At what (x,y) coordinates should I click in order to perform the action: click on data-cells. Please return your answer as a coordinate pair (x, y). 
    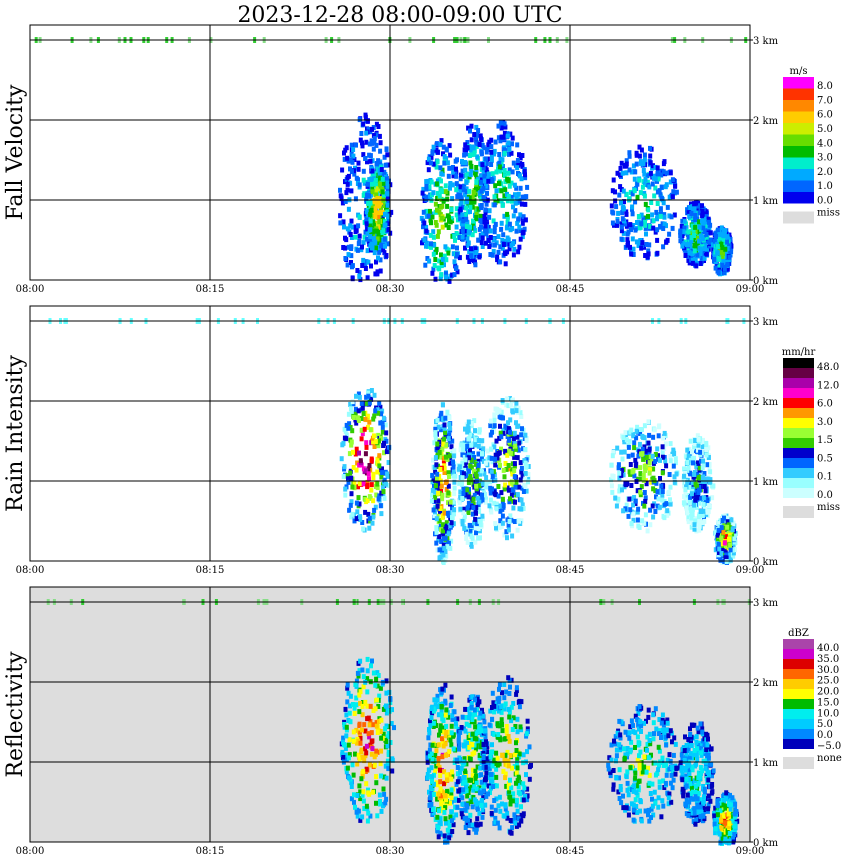
    Looking at the image, I should click on (538, 476).